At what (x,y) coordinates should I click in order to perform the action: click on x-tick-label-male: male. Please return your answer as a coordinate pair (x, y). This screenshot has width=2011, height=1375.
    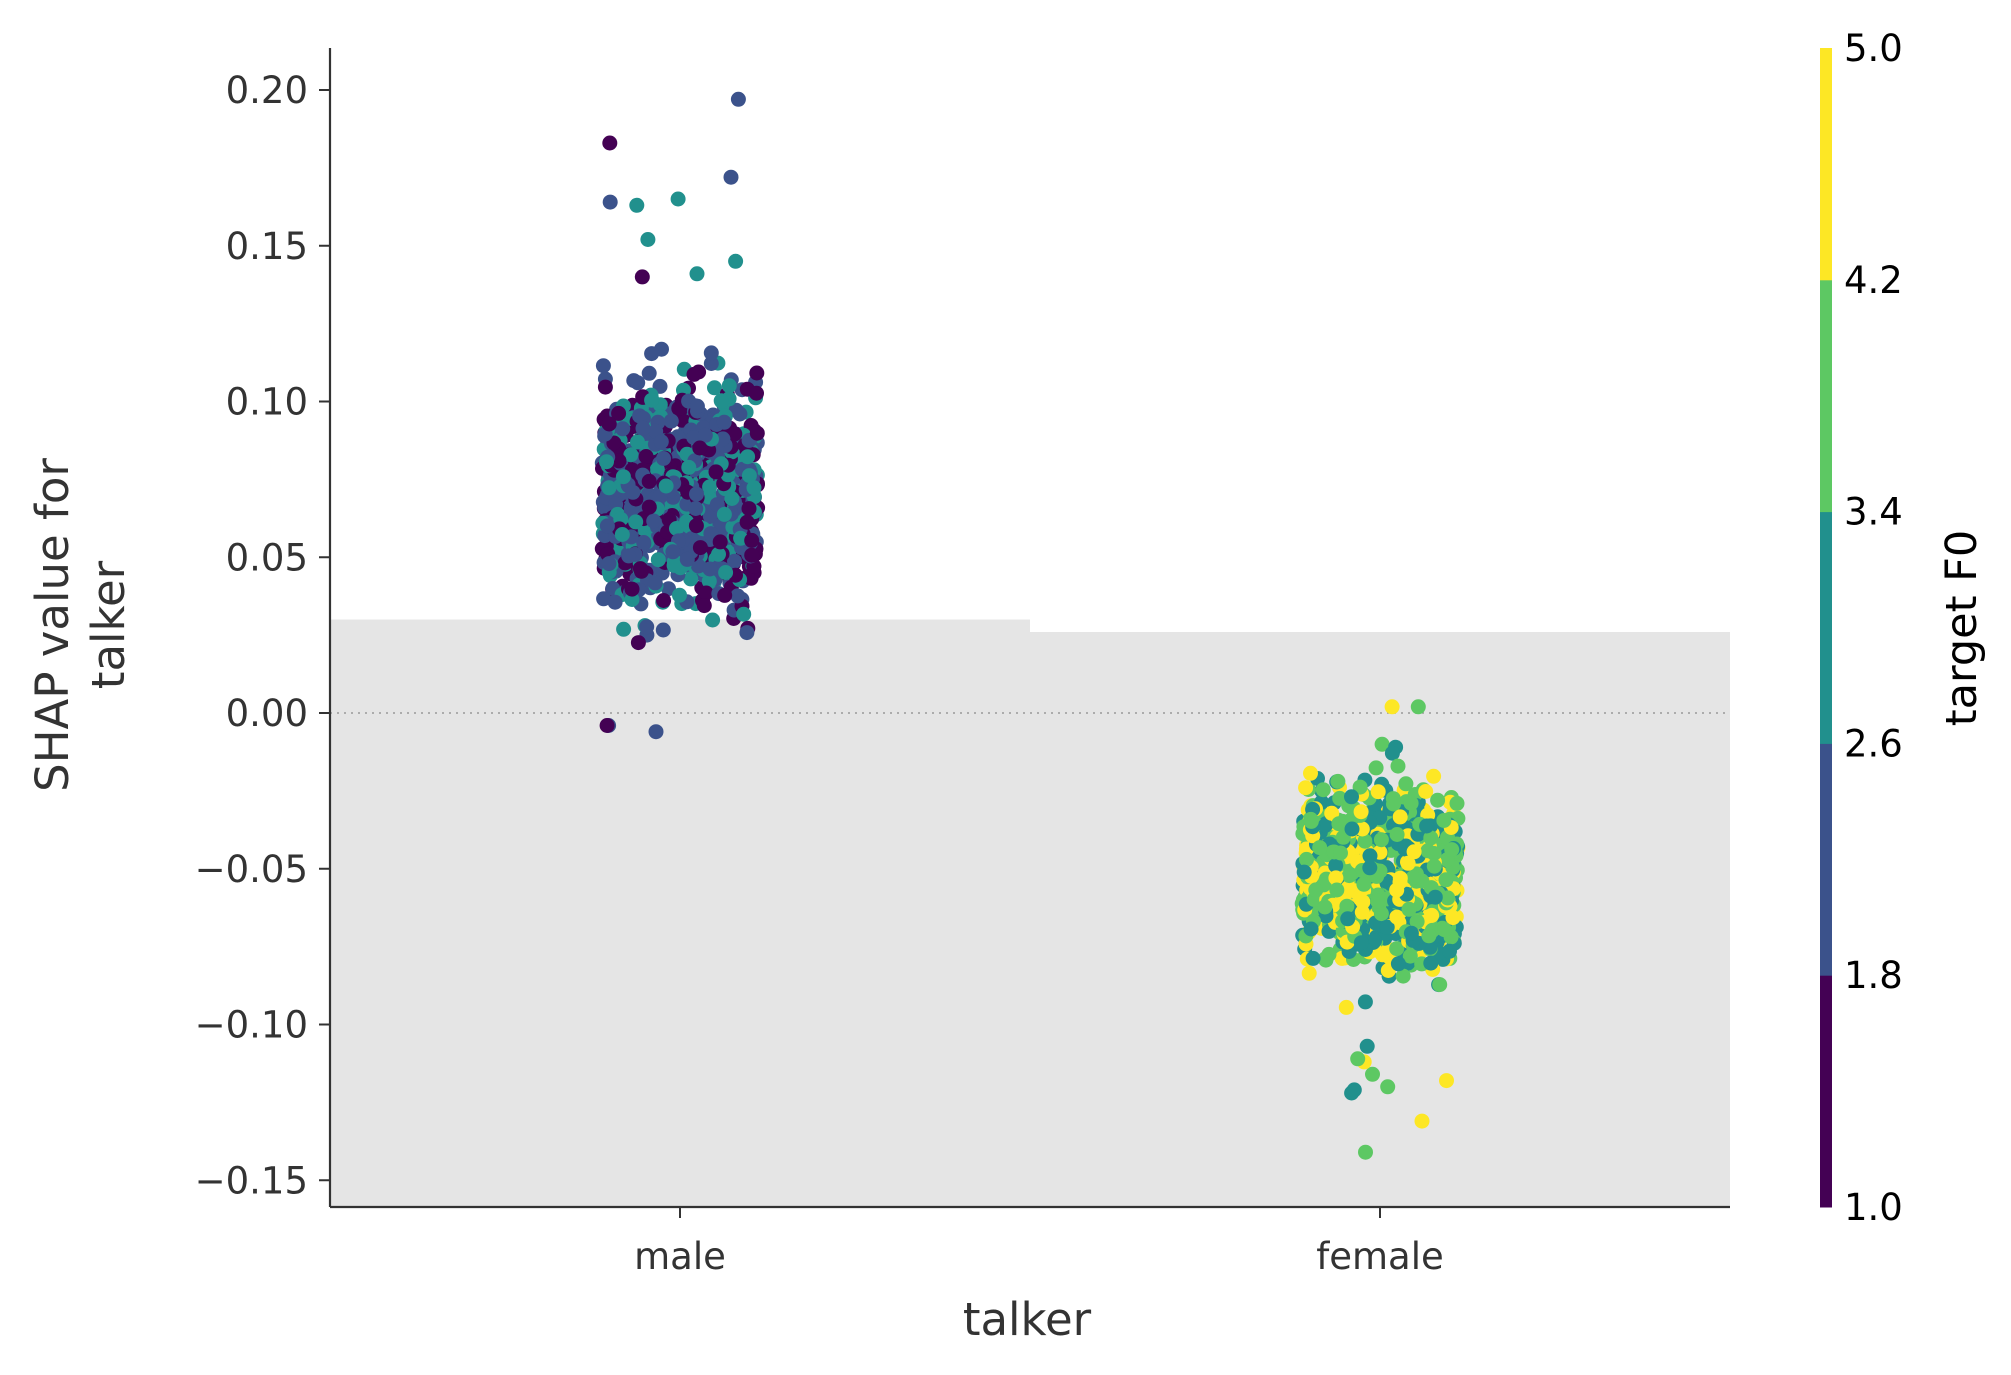
    Looking at the image, I should click on (680, 1256).